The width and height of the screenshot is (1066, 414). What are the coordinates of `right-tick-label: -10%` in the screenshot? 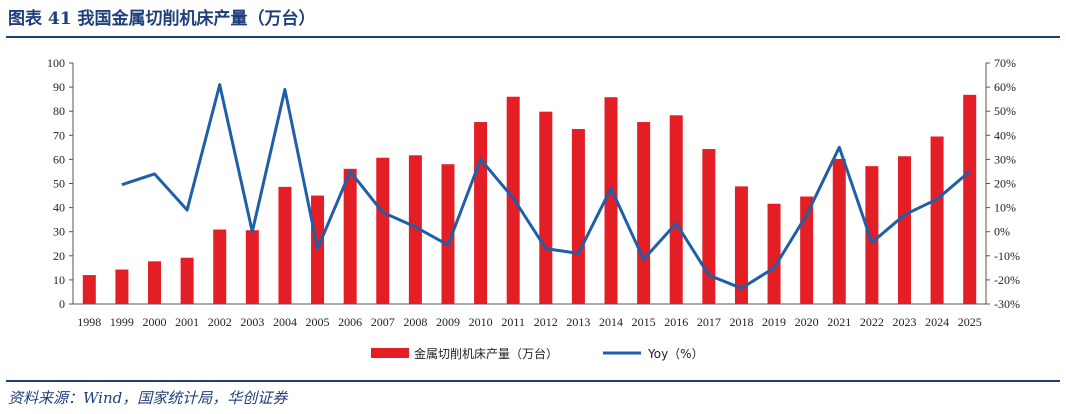 It's located at (1007, 256).